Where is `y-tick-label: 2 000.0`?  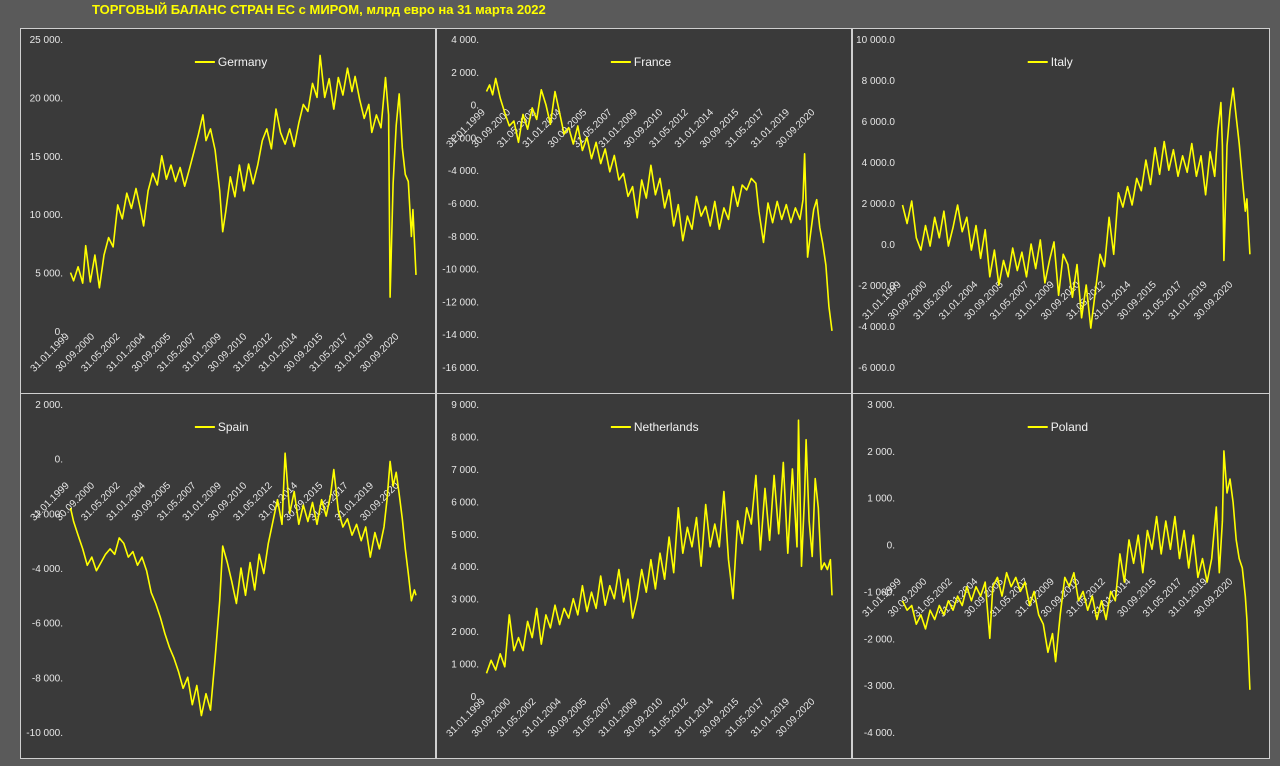
y-tick-label: 2 000.0 is located at coordinates (879, 204).